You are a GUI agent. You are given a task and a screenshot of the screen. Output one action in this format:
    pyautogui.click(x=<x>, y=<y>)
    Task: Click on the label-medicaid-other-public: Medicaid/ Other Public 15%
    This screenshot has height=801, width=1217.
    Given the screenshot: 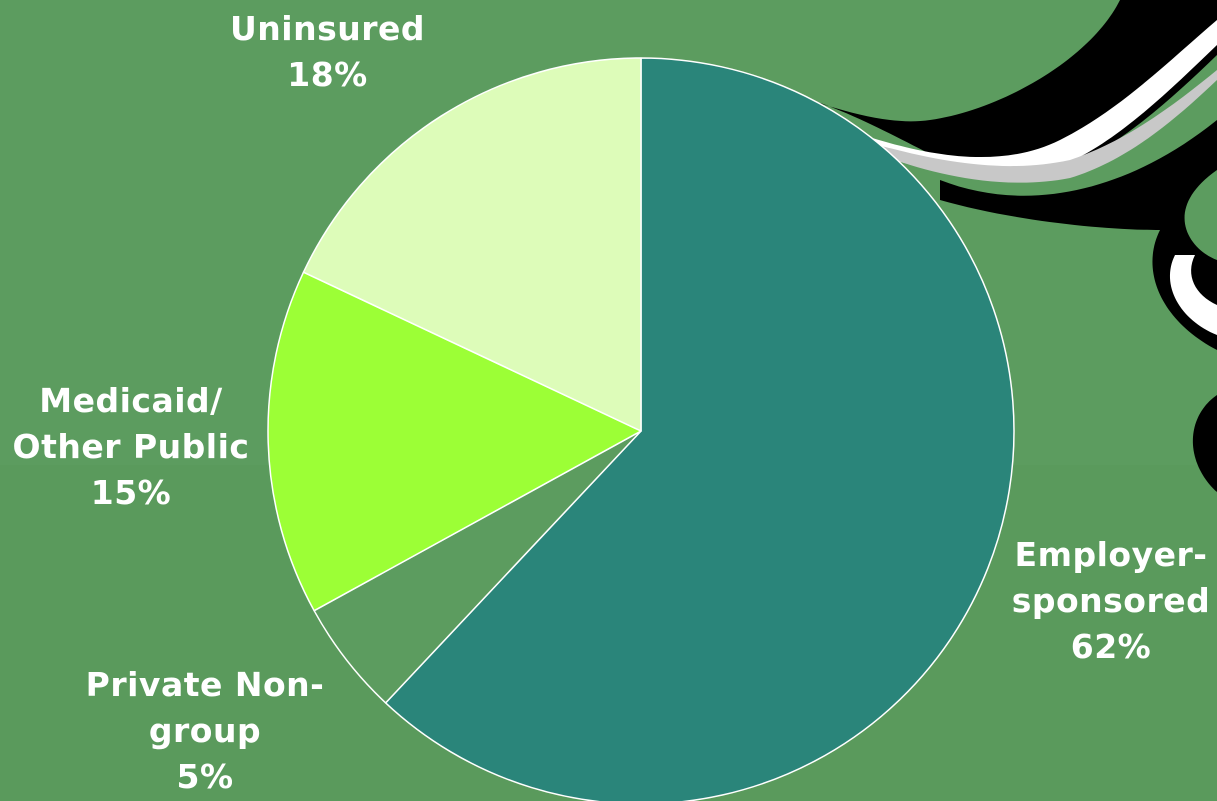 What is the action you would take?
    pyautogui.click(x=131, y=447)
    